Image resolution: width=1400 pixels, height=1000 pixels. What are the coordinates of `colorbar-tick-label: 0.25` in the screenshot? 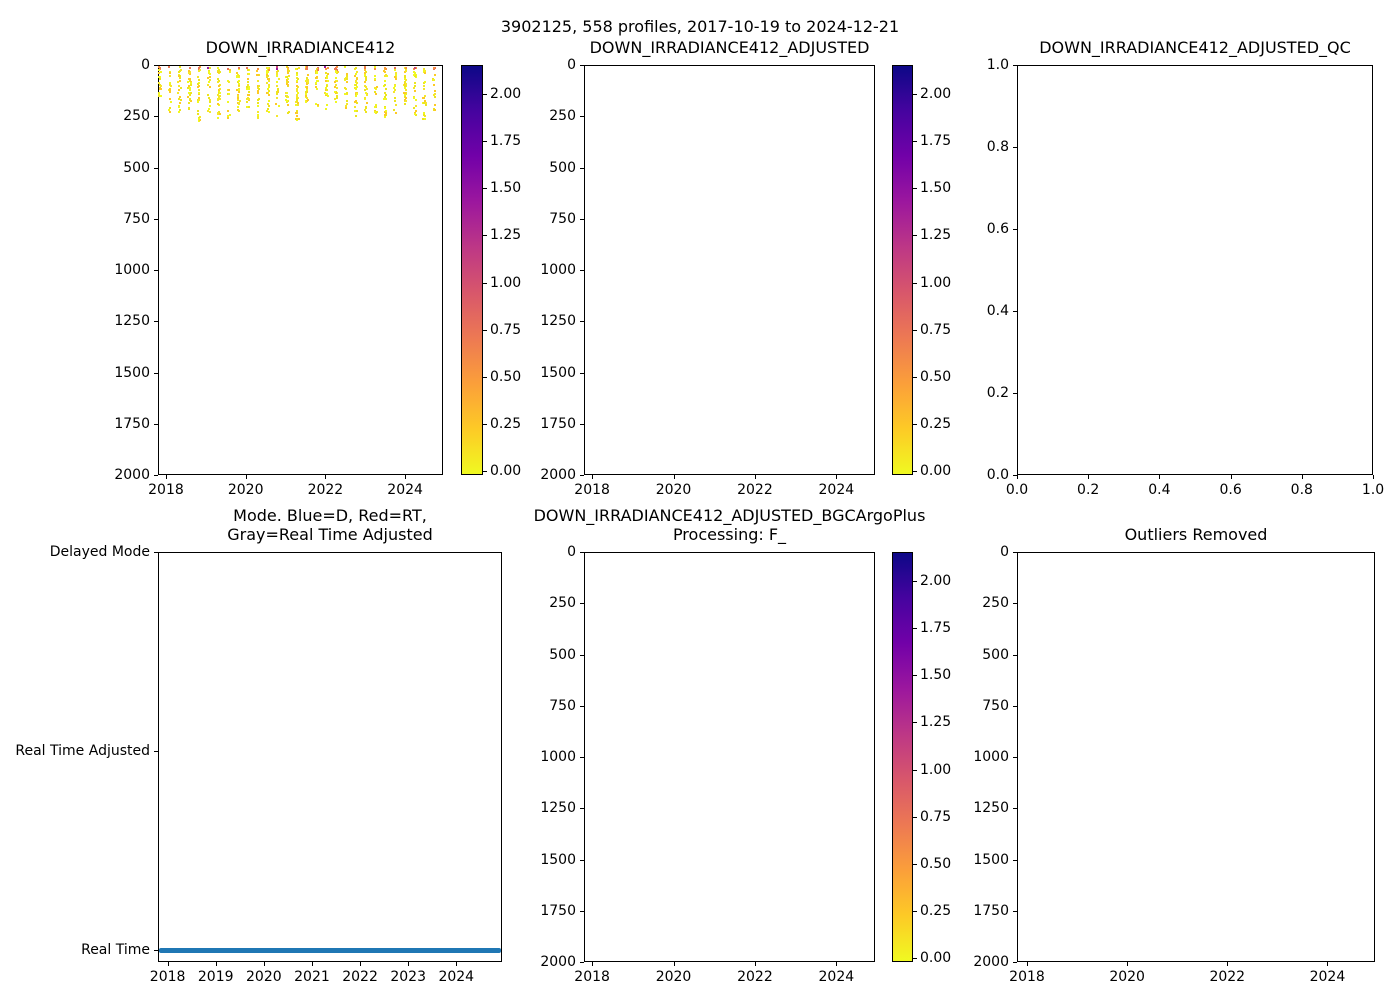 It's located at (936, 423).